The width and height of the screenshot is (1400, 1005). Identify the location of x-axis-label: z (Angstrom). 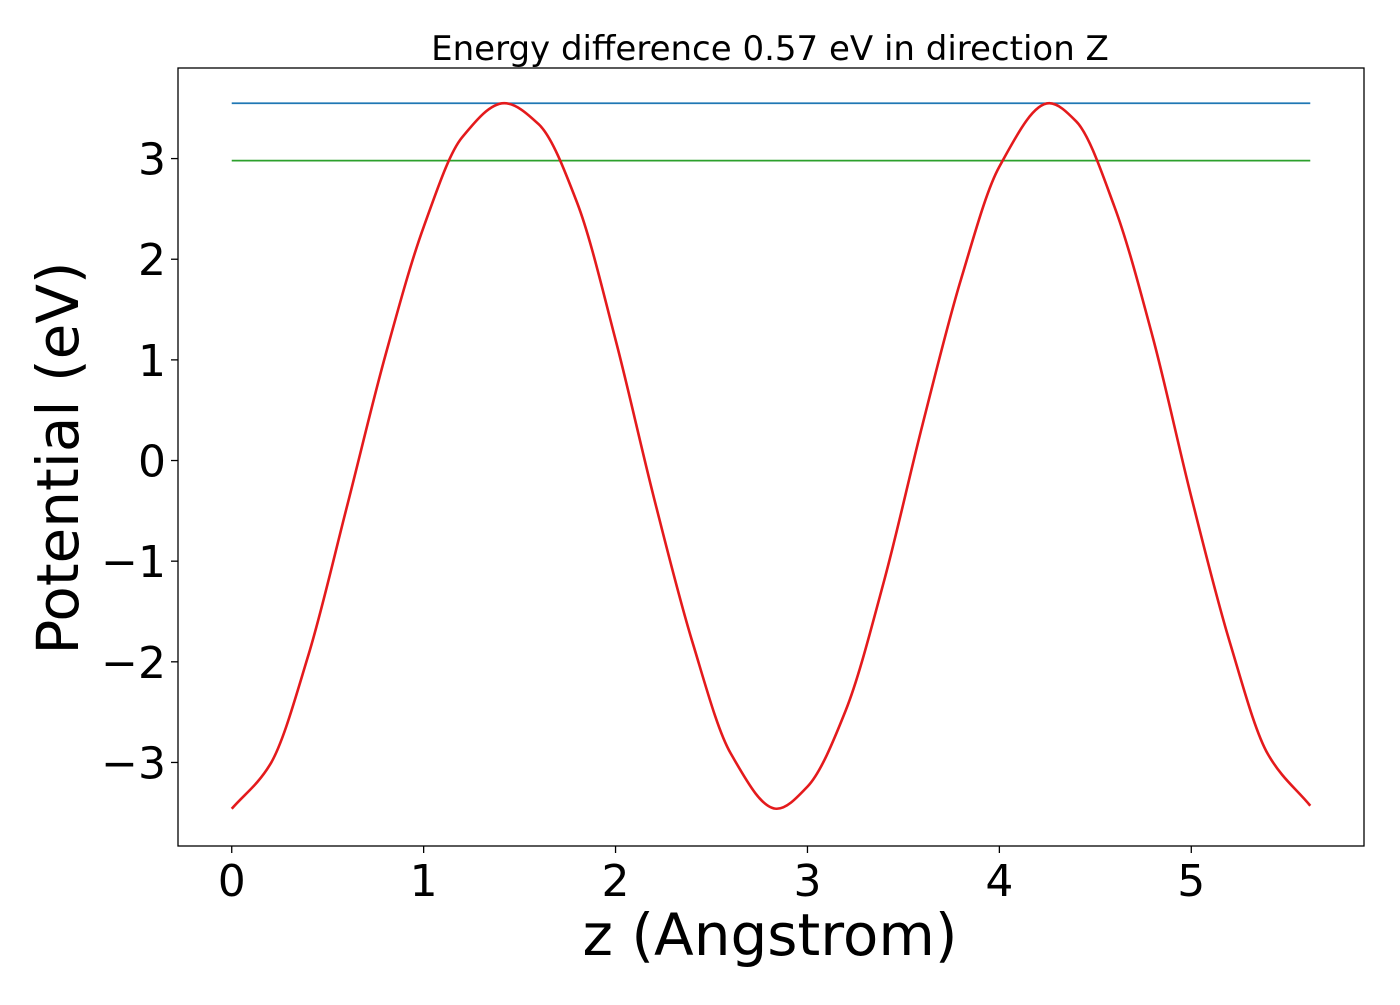
(770, 935).